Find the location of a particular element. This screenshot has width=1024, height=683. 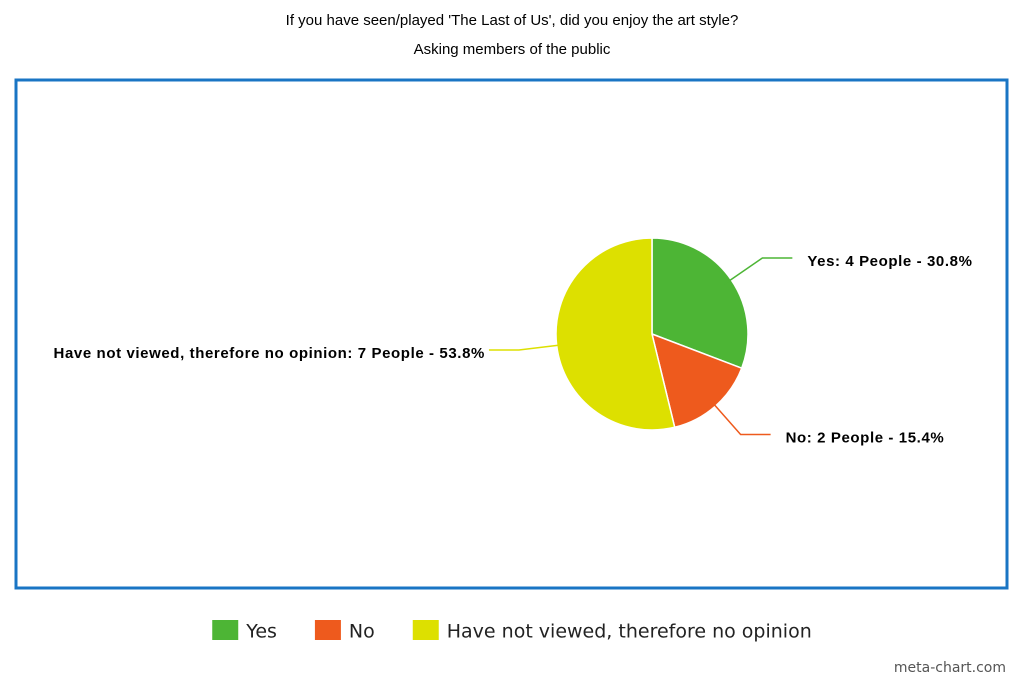

data-label: Yes: 4 People - 30.8% is located at coordinates (889, 261).